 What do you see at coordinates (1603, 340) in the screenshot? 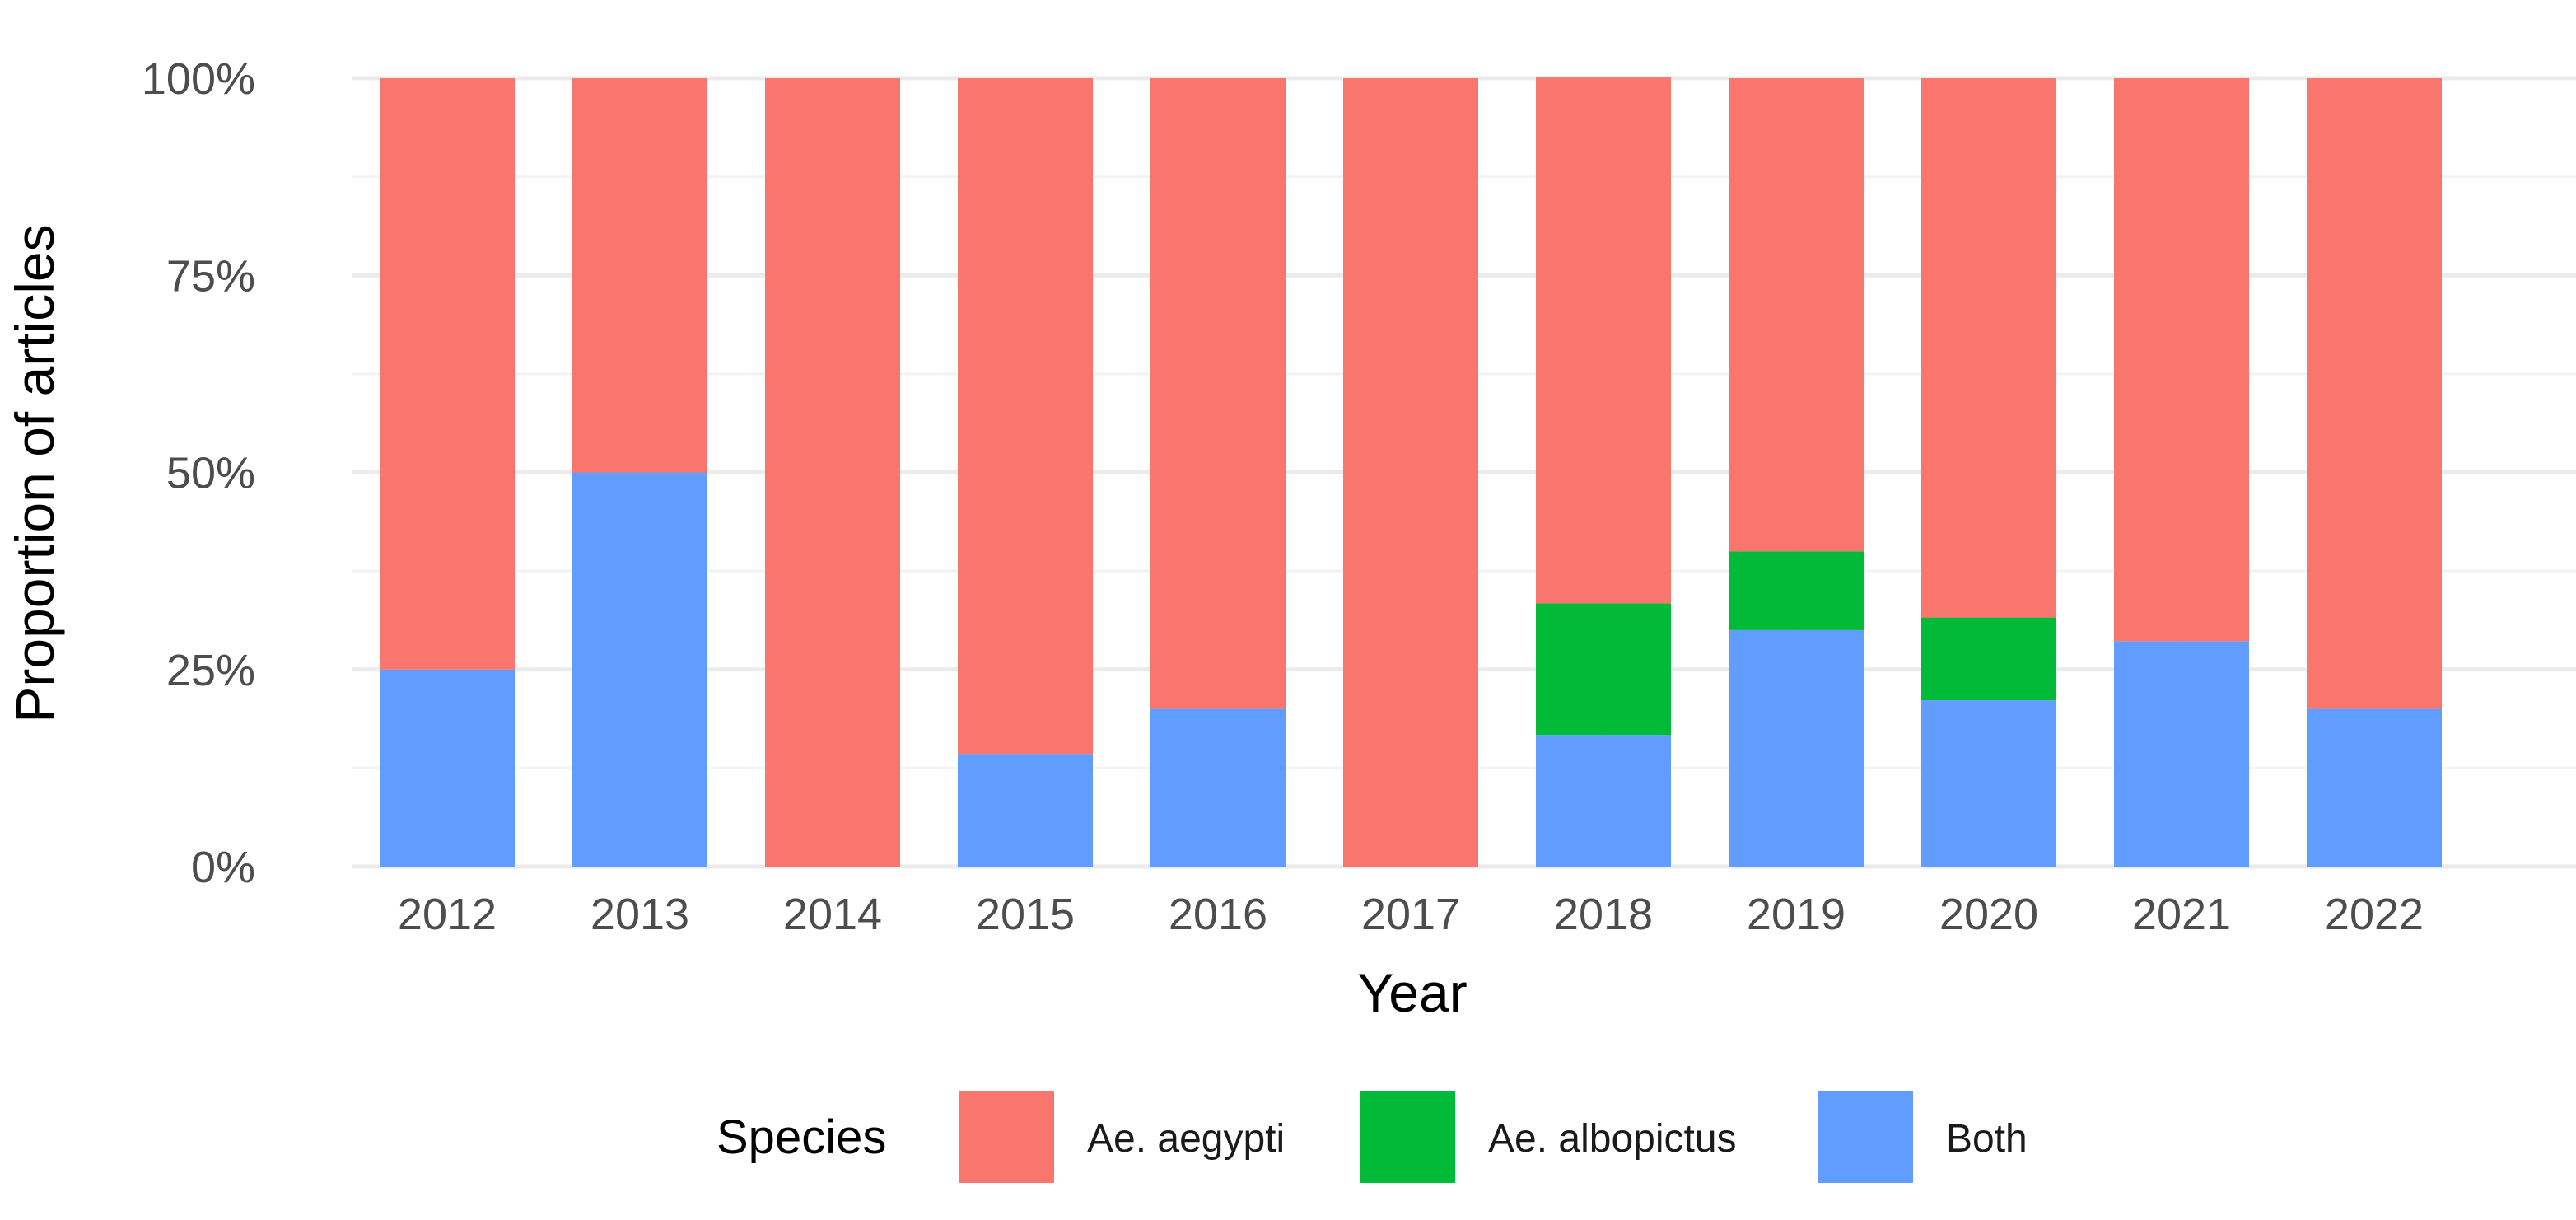
I see `bar-2018-ae-aegypti` at bounding box center [1603, 340].